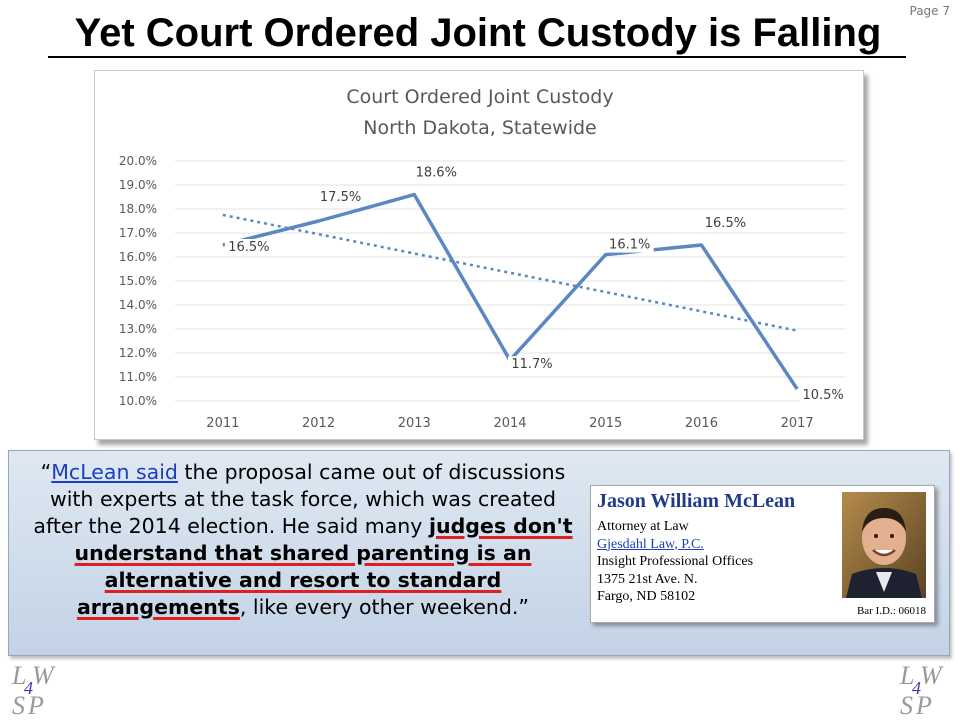 The image size is (960, 720). I want to click on lw4sp-logo-left: L W 4 S P, so click(36, 689).